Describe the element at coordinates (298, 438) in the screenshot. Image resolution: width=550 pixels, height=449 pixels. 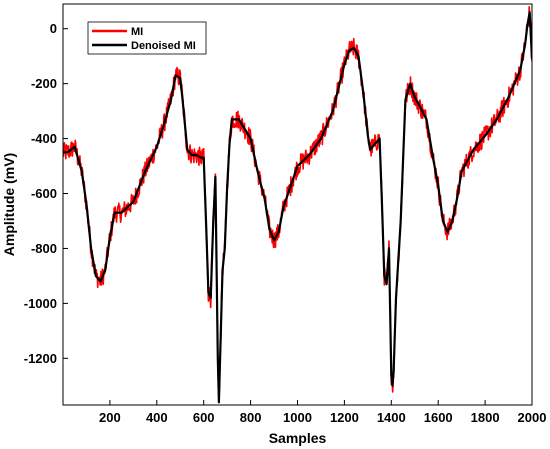
I see `x-axis-title: Samples` at that location.